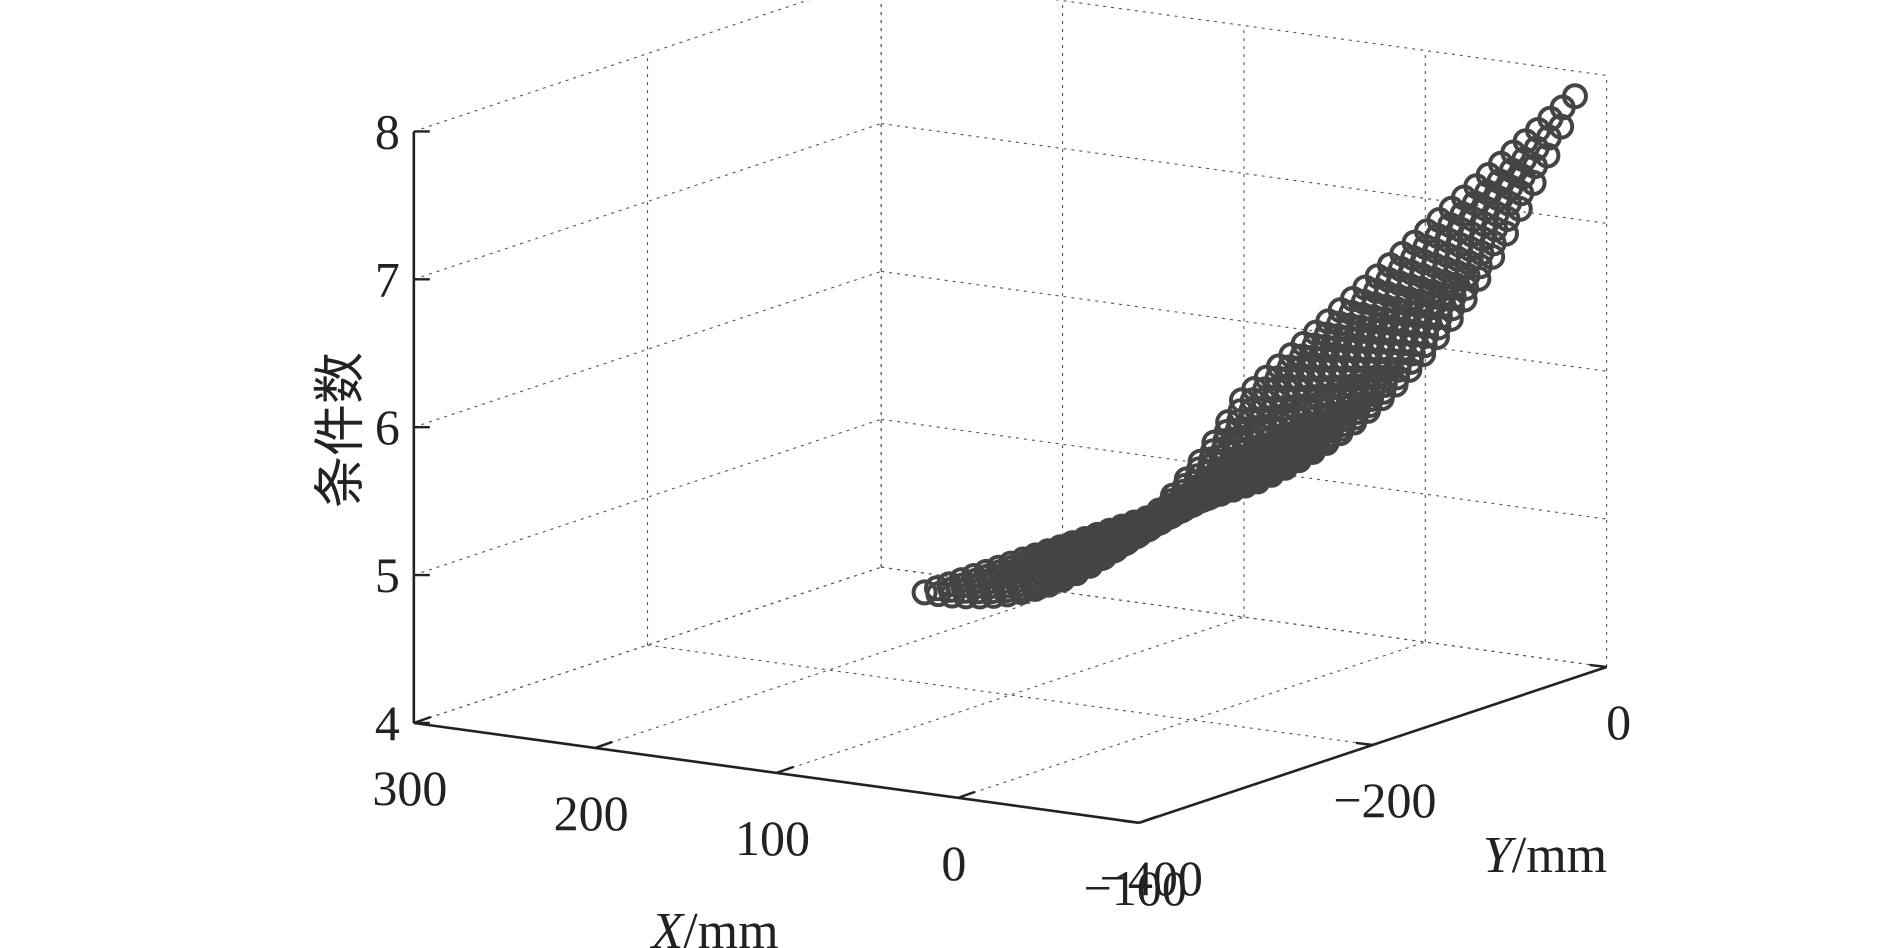  I want to click on z-tick-label: 8, so click(387, 131).